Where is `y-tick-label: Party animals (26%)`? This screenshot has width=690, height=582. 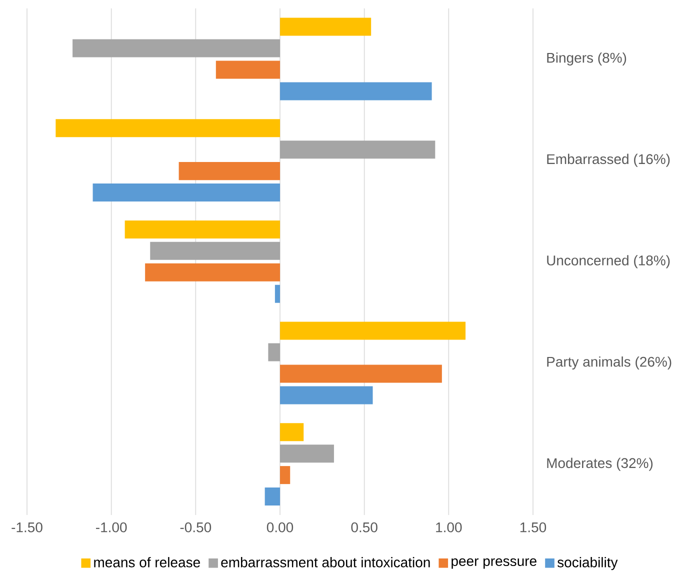 y-tick-label: Party animals (26%) is located at coordinates (609, 363).